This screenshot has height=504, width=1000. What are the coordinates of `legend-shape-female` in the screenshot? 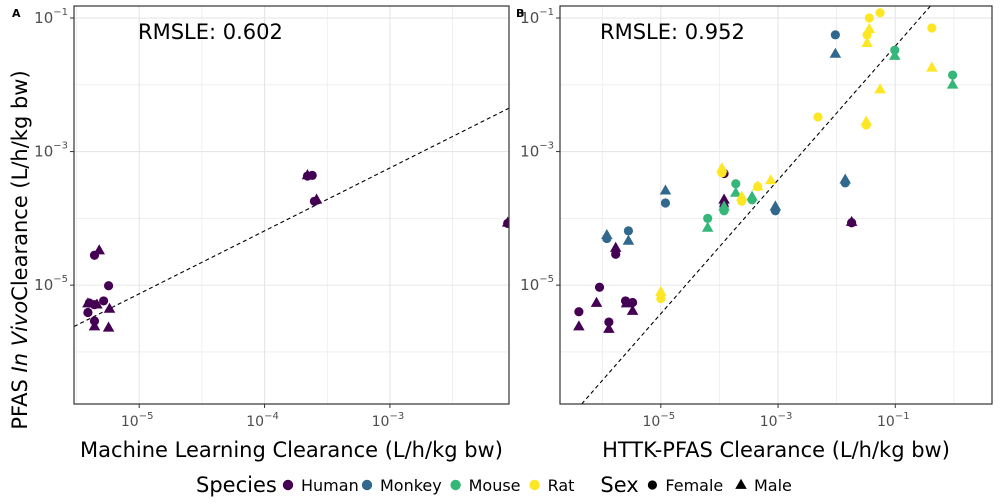 It's located at (652, 485).